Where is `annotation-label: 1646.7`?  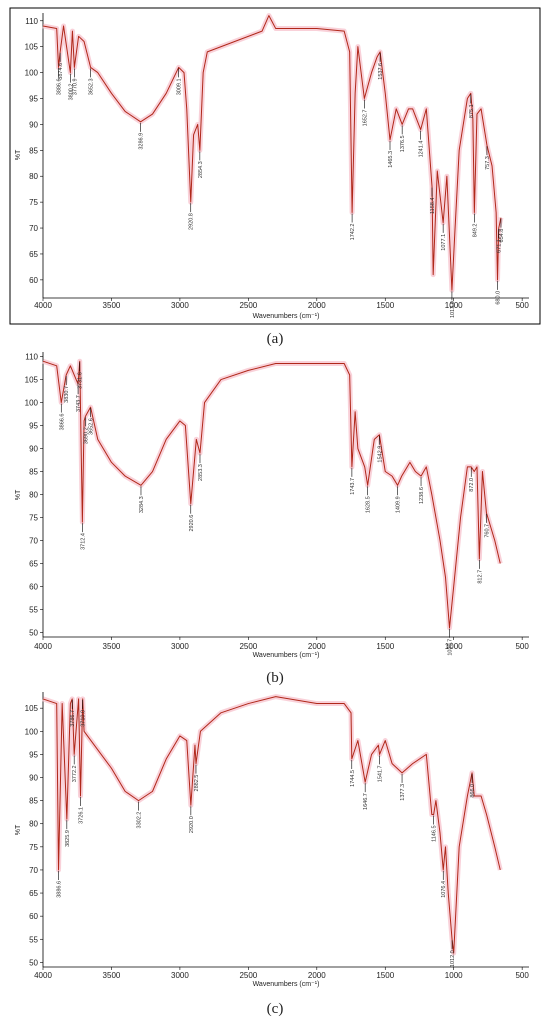 annotation-label: 1646.7 is located at coordinates (366, 801).